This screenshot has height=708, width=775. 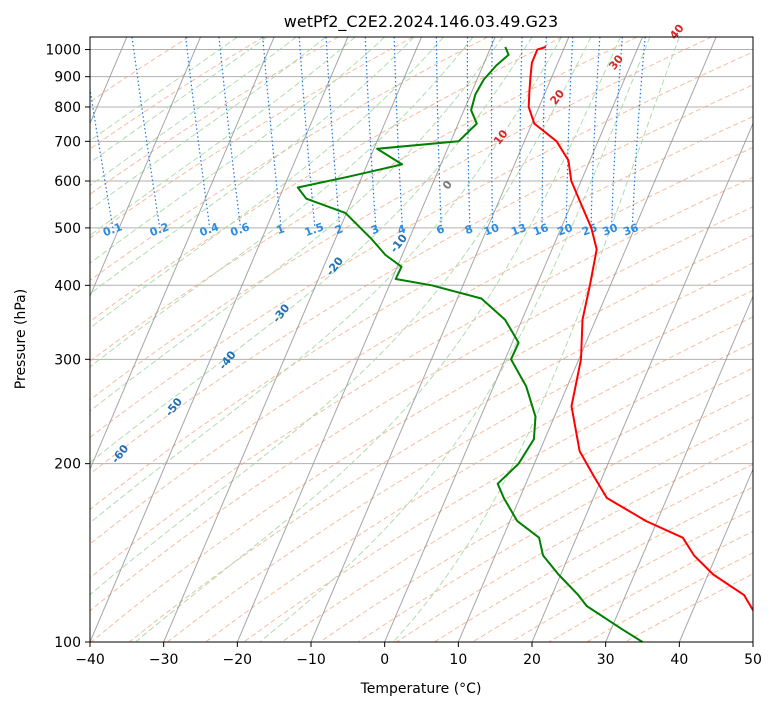 I want to click on isotherm-label: 0, so click(x=447, y=185).